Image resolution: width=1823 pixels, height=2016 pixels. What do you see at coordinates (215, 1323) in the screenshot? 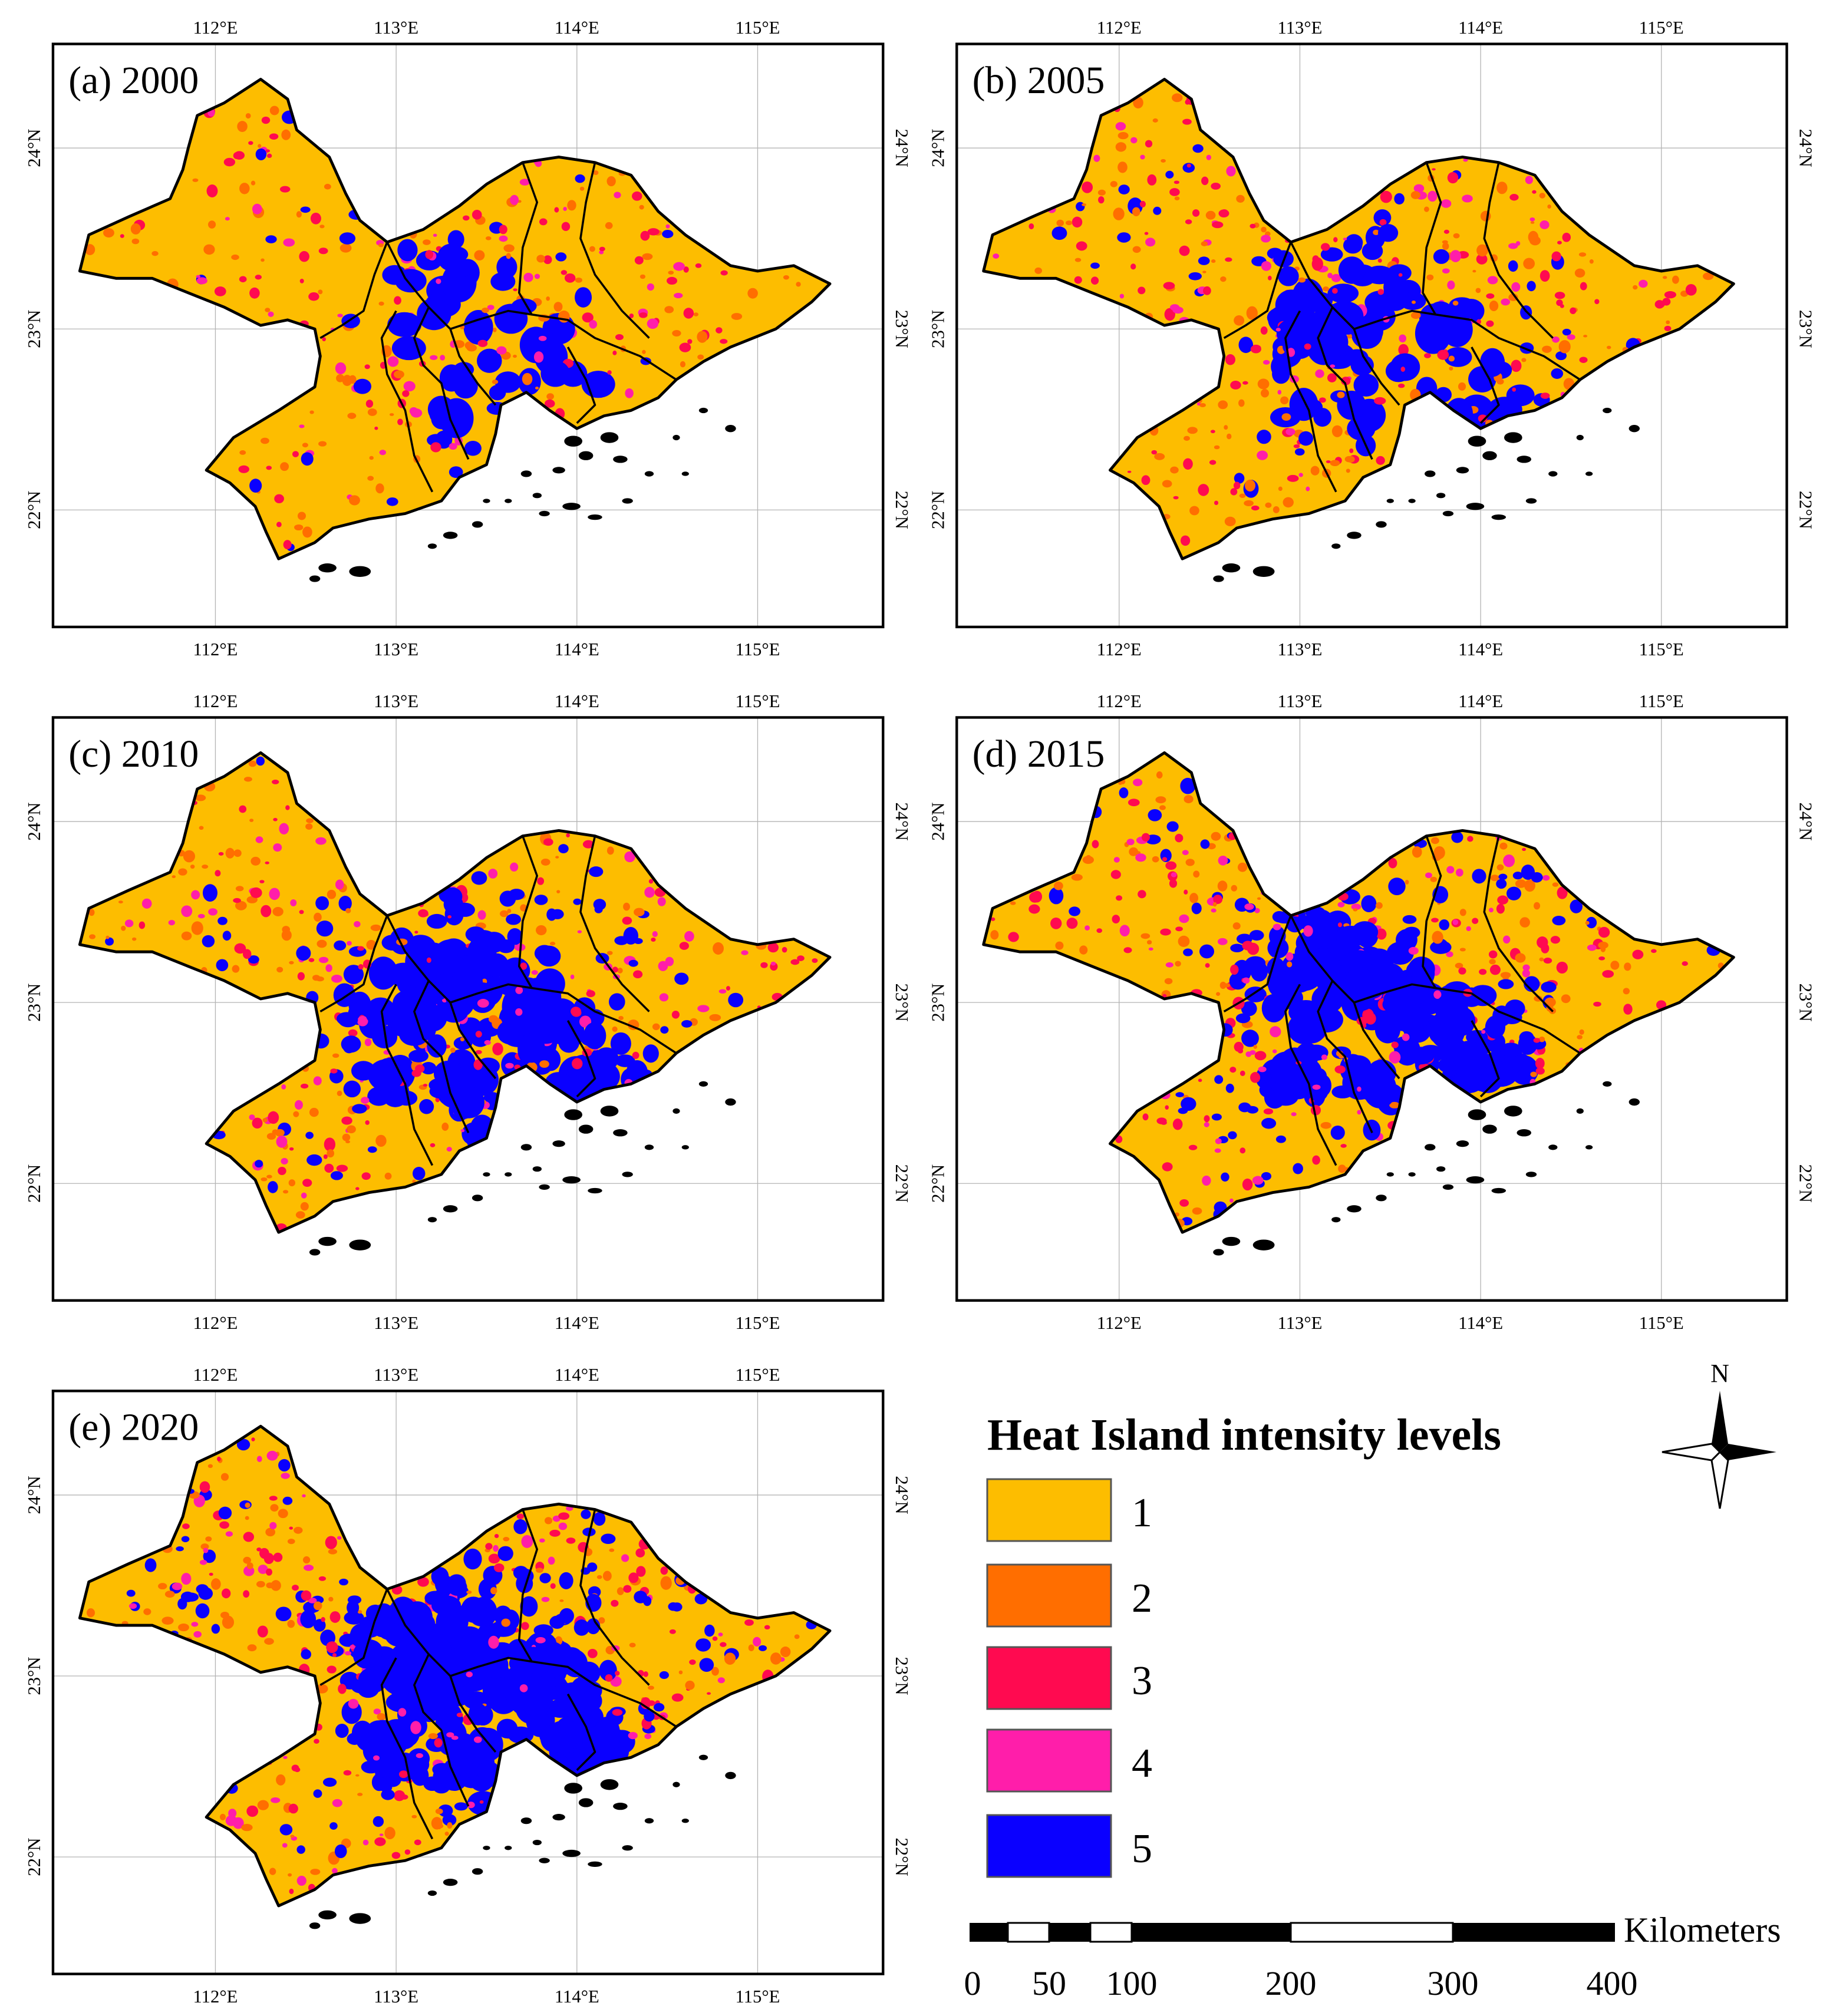
I see `lon-label-bottom: 112°E` at bounding box center [215, 1323].